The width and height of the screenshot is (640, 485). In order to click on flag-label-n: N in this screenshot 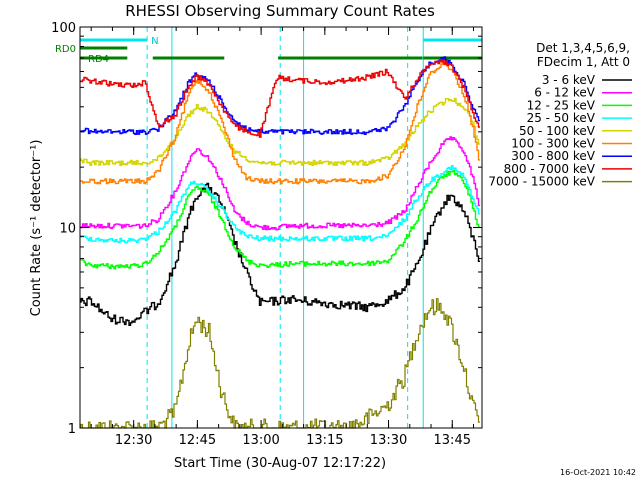, I will do `click(154, 41)`.